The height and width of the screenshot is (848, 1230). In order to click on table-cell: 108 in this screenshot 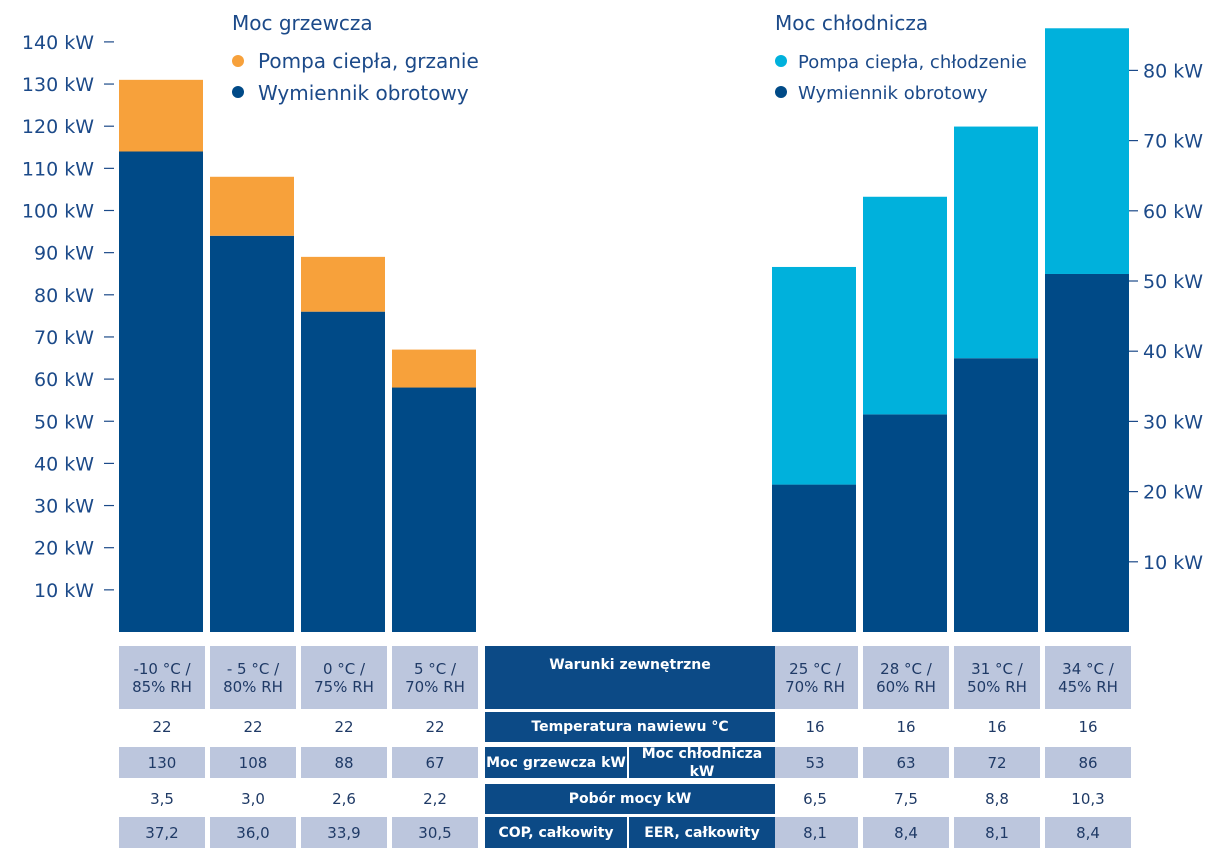, I will do `click(253, 762)`.